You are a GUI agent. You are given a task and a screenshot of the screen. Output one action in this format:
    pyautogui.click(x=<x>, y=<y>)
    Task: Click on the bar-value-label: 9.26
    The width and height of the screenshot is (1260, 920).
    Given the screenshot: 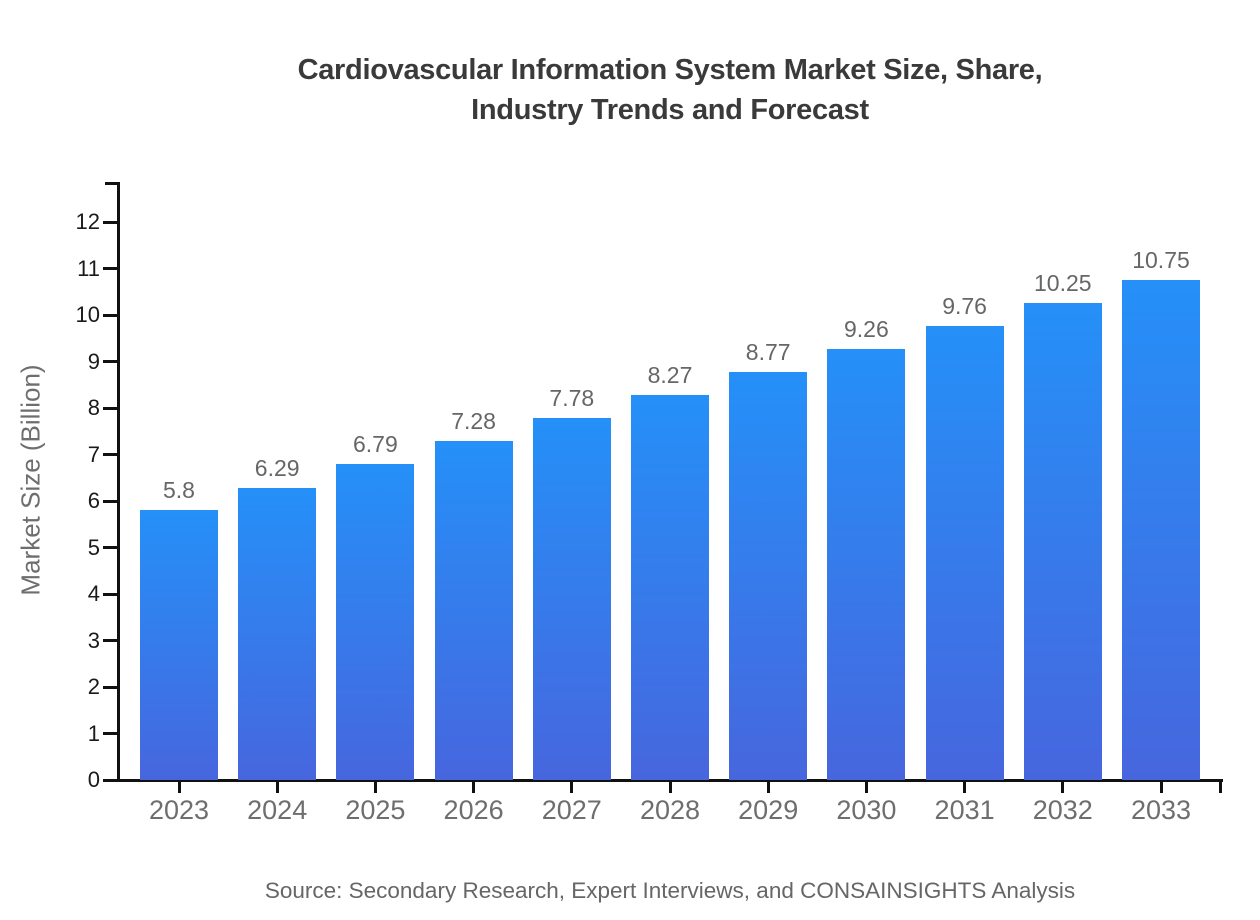 What is the action you would take?
    pyautogui.click(x=866, y=329)
    